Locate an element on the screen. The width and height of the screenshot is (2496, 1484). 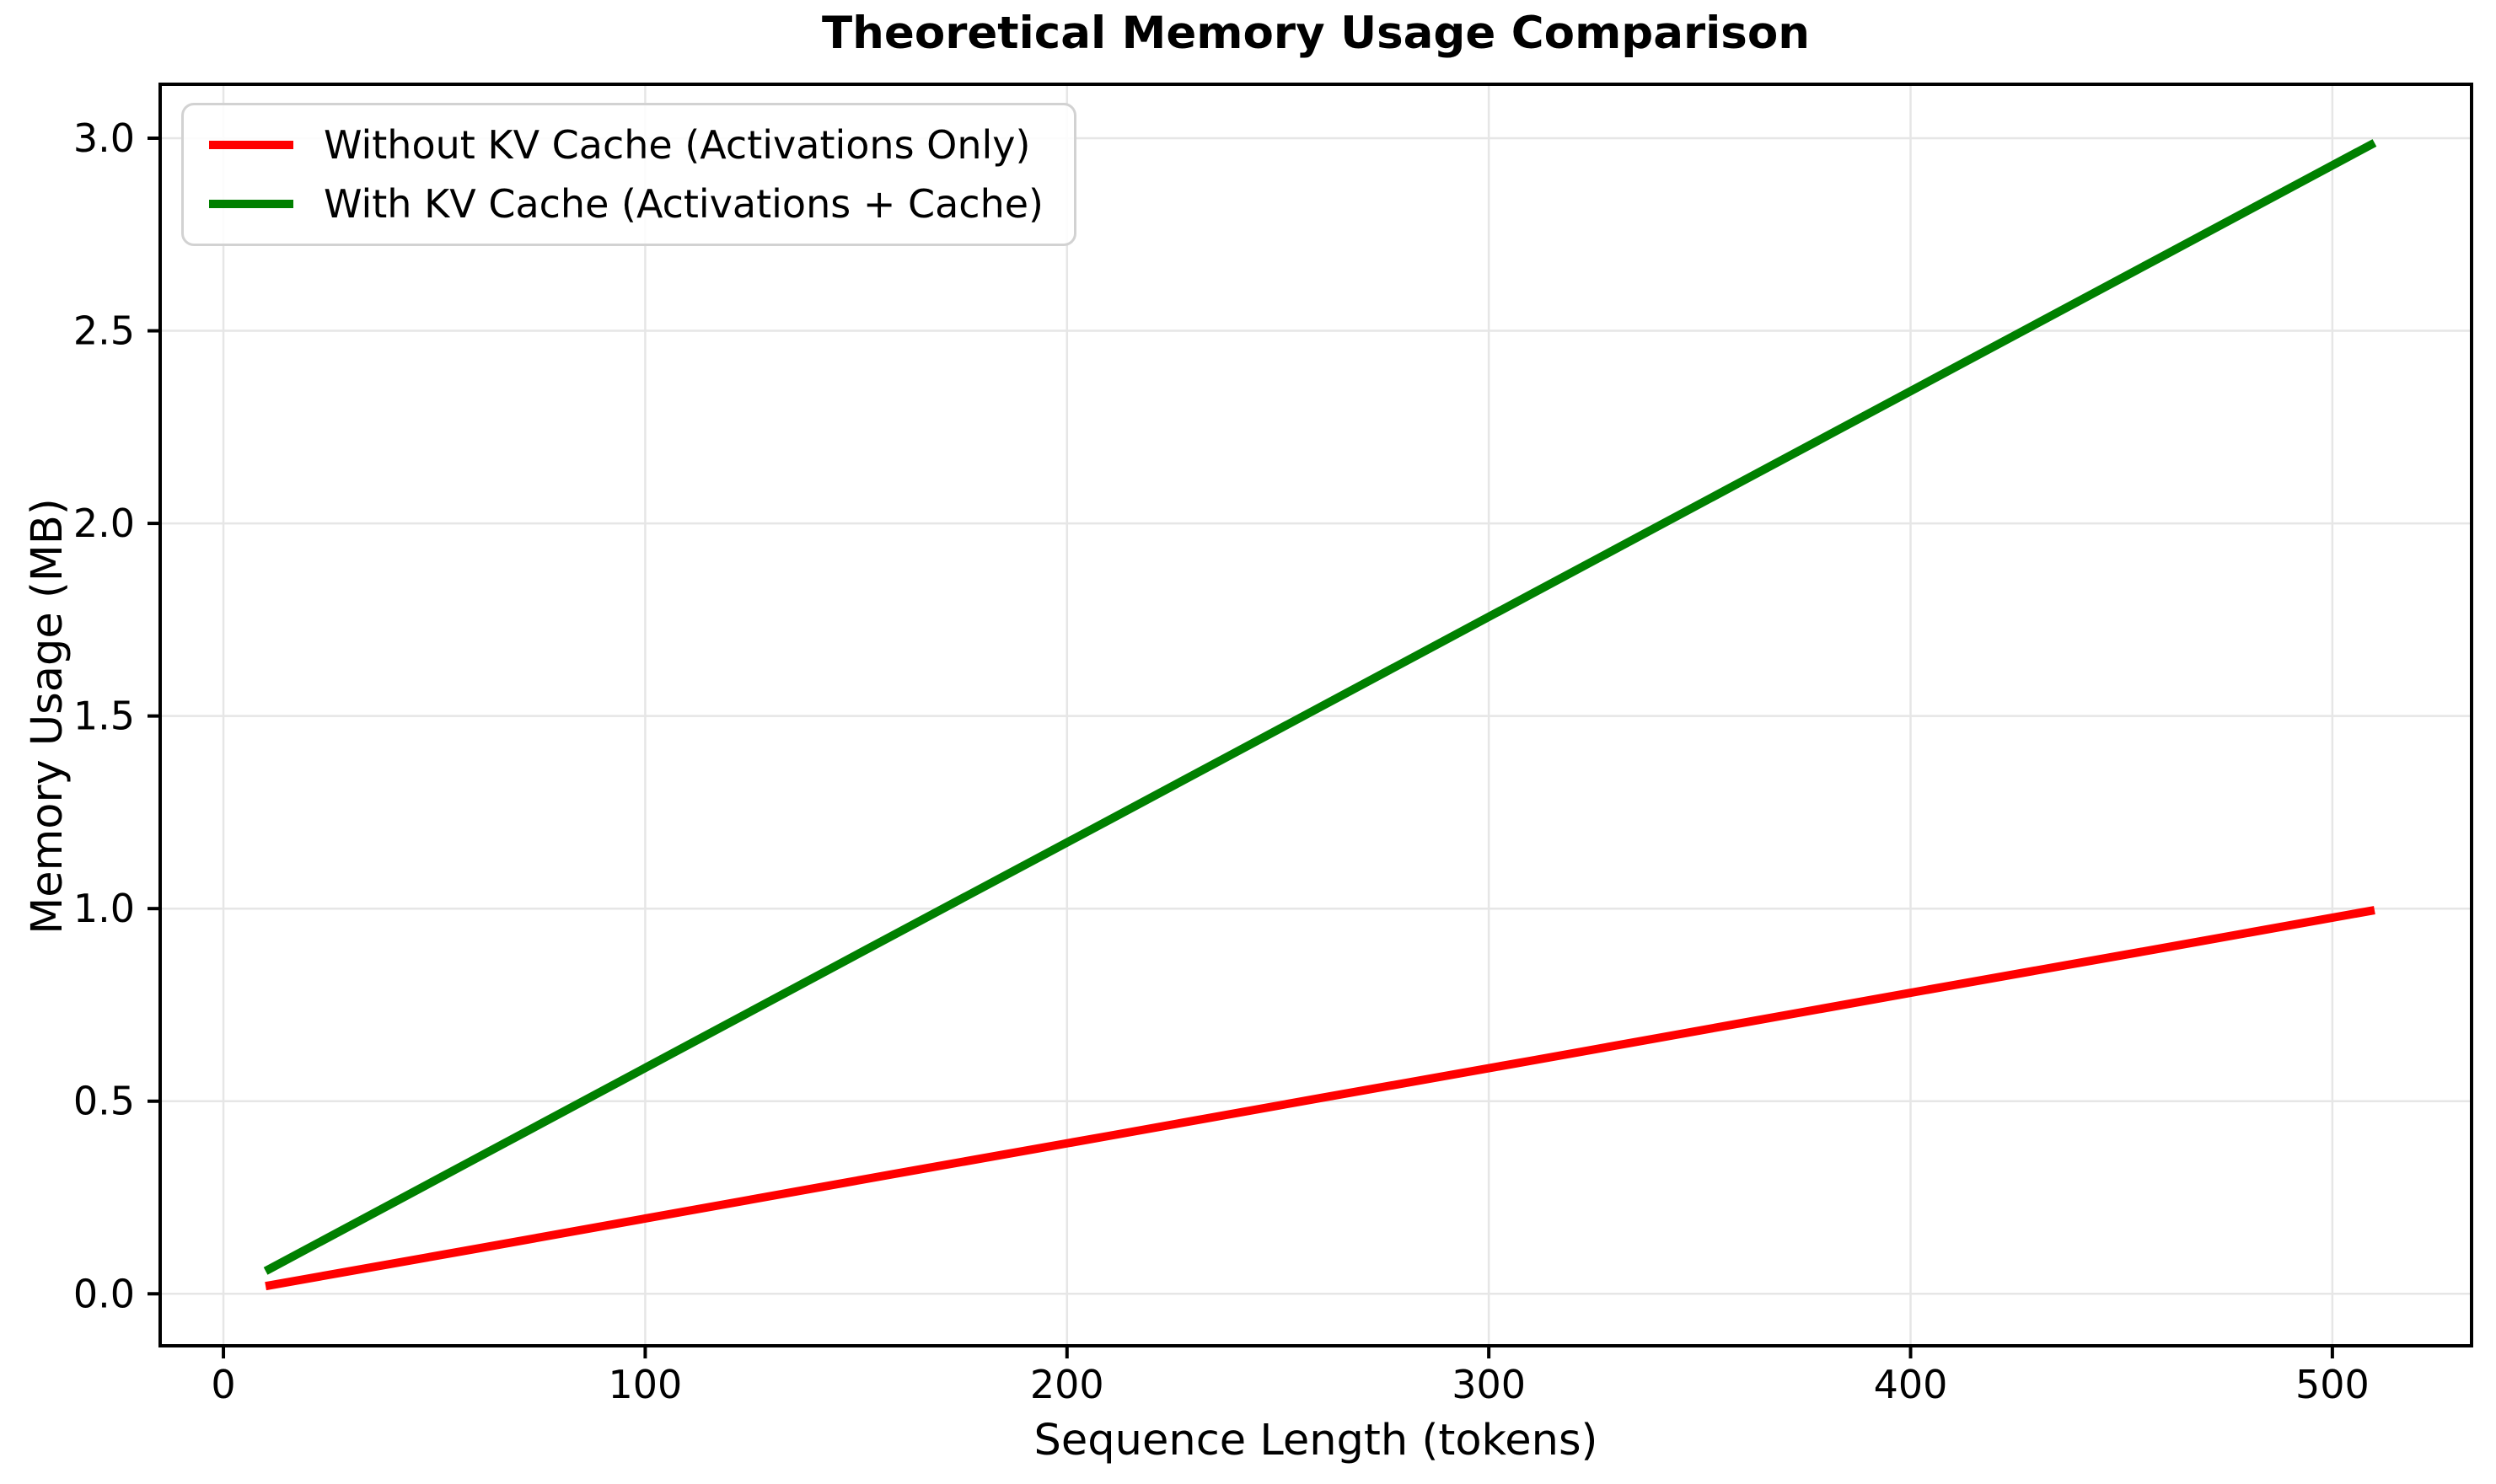
x-tick-label: 100 is located at coordinates (646, 1384).